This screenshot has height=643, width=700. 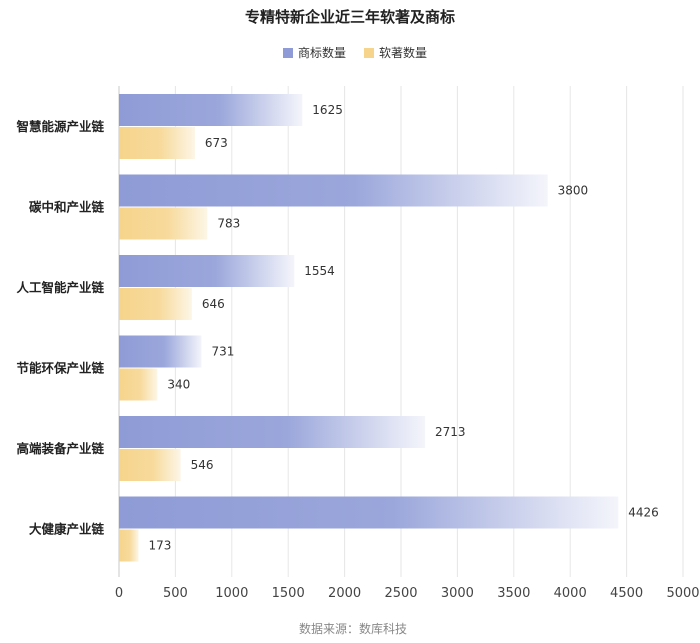 I want to click on data-label-software: 783, so click(x=228, y=224).